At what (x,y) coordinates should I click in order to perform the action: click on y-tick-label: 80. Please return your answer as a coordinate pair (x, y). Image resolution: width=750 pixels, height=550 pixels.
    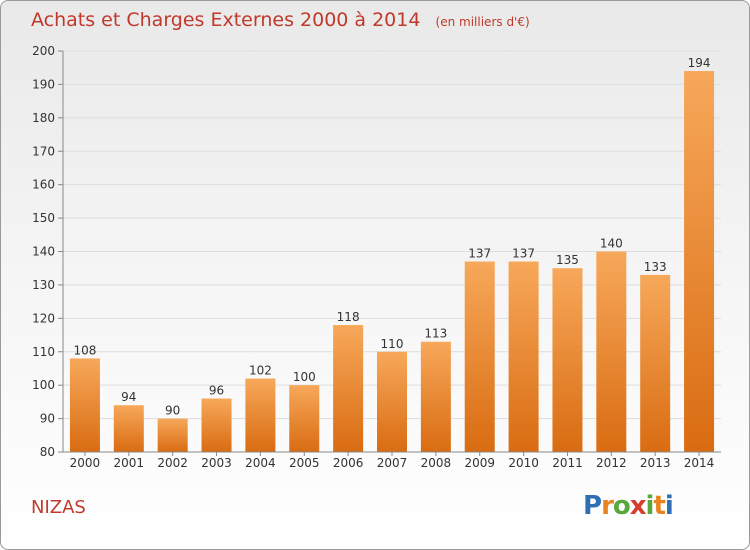
    Looking at the image, I should click on (47, 452).